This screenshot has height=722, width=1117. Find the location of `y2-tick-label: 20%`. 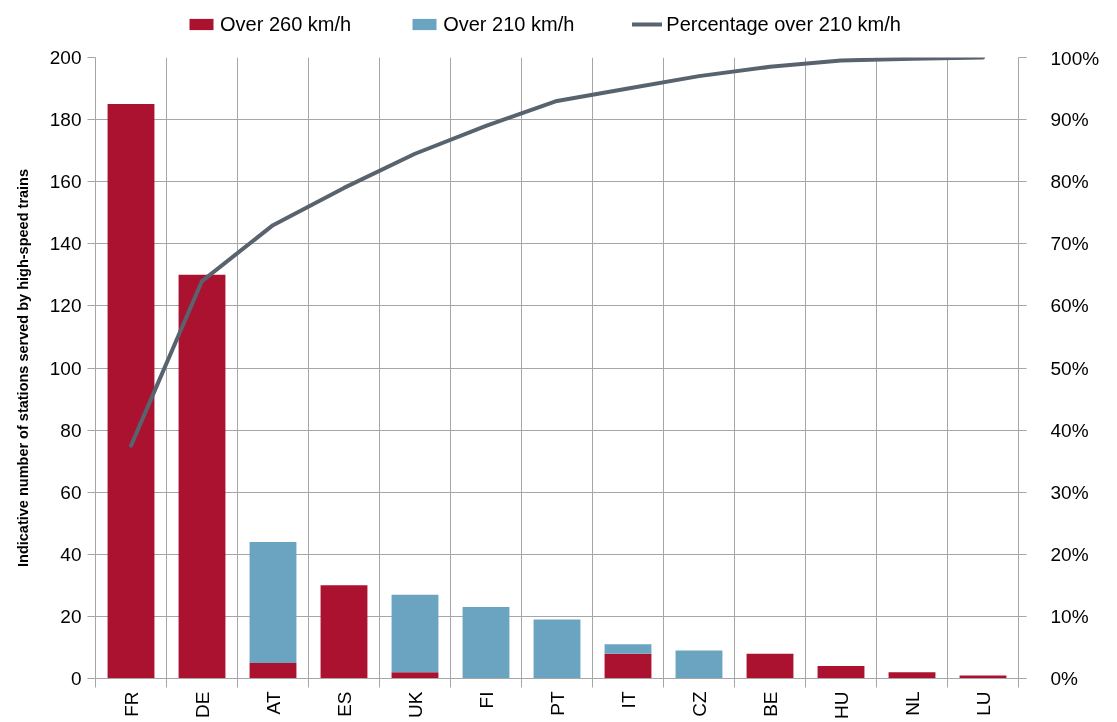

y2-tick-label: 20% is located at coordinates (1069, 554).